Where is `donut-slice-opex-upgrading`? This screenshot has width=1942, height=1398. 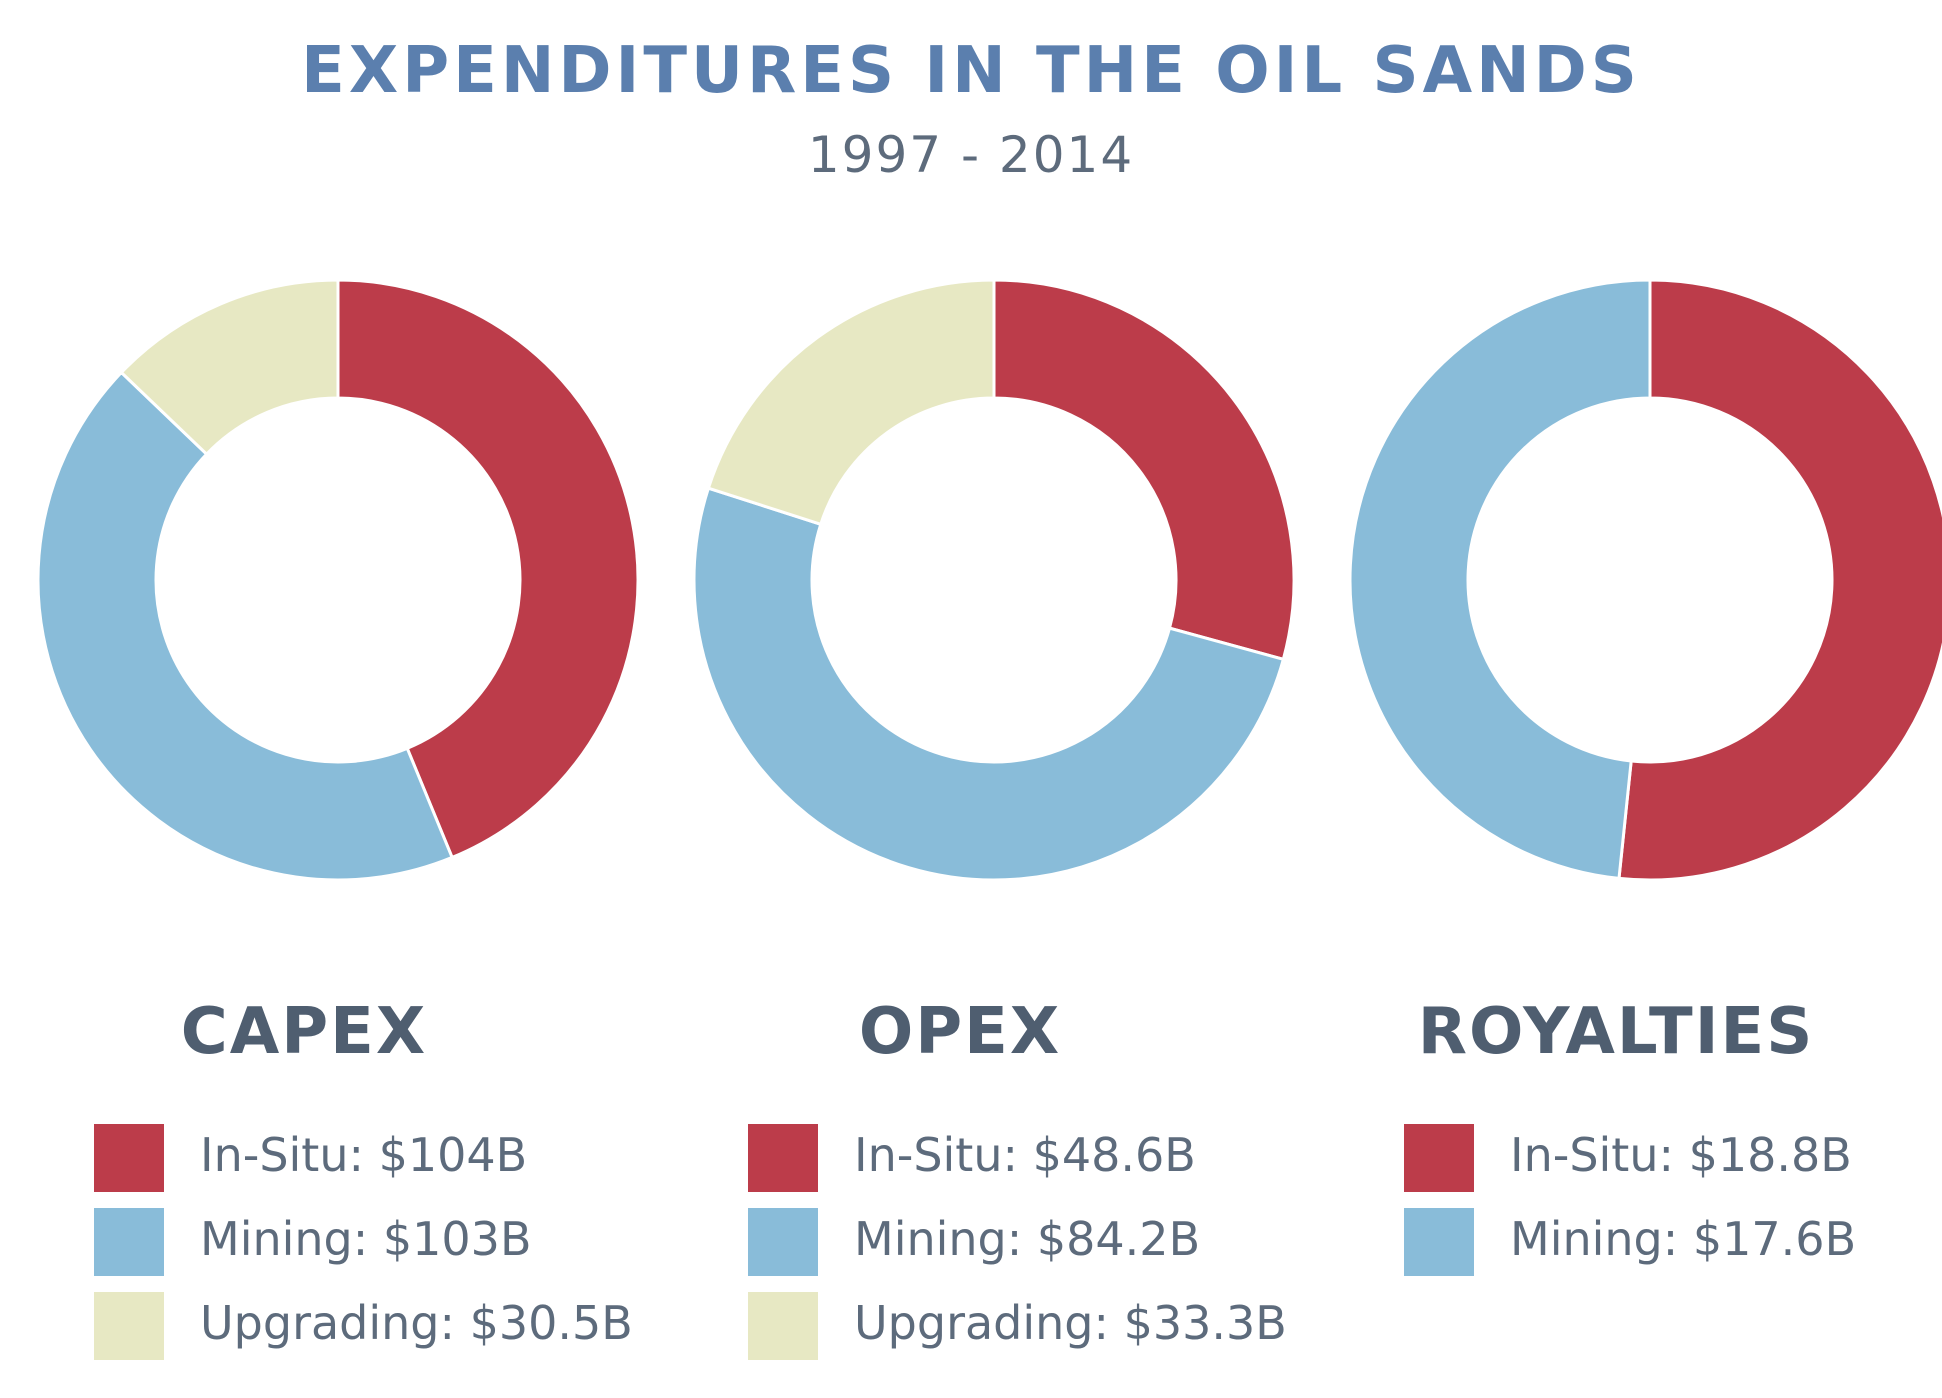
donut-slice-opex-upgrading is located at coordinates (851, 402).